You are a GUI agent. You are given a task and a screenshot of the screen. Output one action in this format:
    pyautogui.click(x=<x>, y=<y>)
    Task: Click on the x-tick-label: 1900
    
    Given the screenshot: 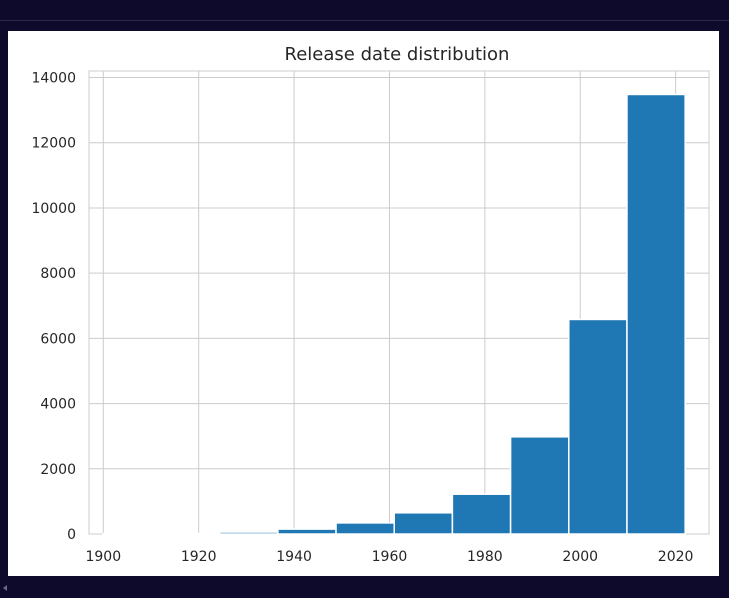 What is the action you would take?
    pyautogui.click(x=103, y=557)
    